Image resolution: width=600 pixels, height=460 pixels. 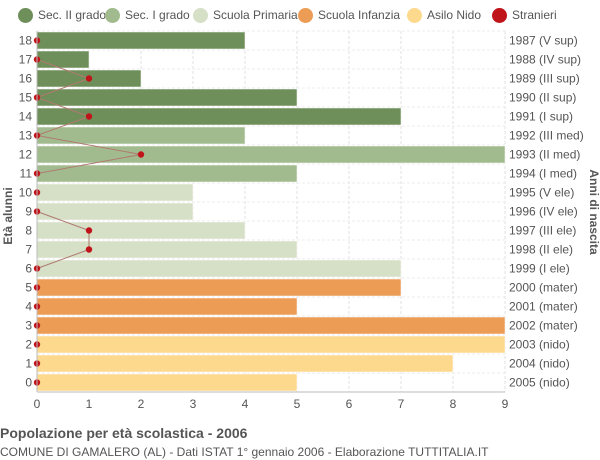 What do you see at coordinates (453, 404) in the screenshot?
I see `x-tick-label-8: 8` at bounding box center [453, 404].